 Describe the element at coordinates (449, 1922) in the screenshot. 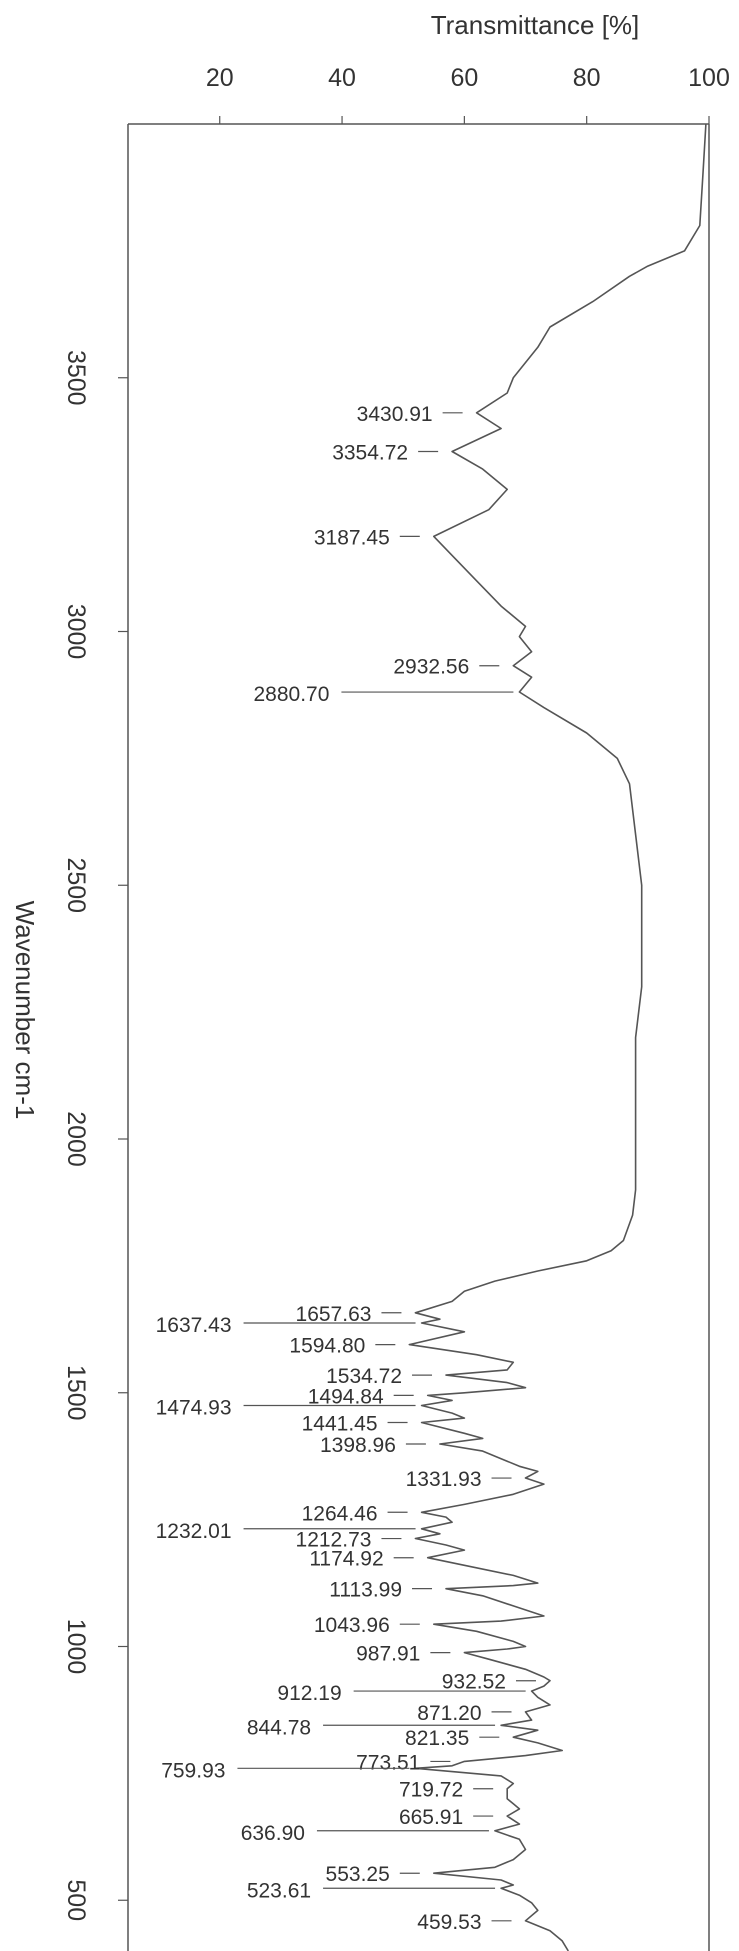

I see `peak-label: 459.53` at that location.